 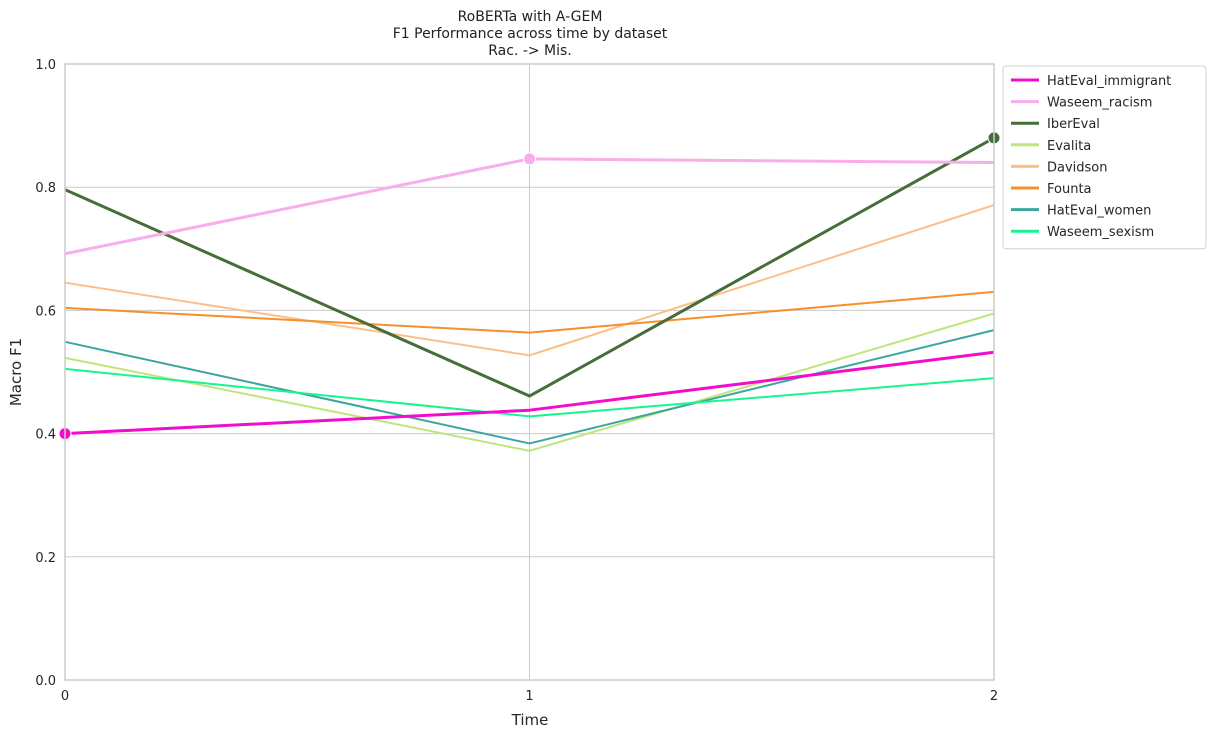 What do you see at coordinates (45, 558) in the screenshot?
I see `y-tick-label: 0.2` at bounding box center [45, 558].